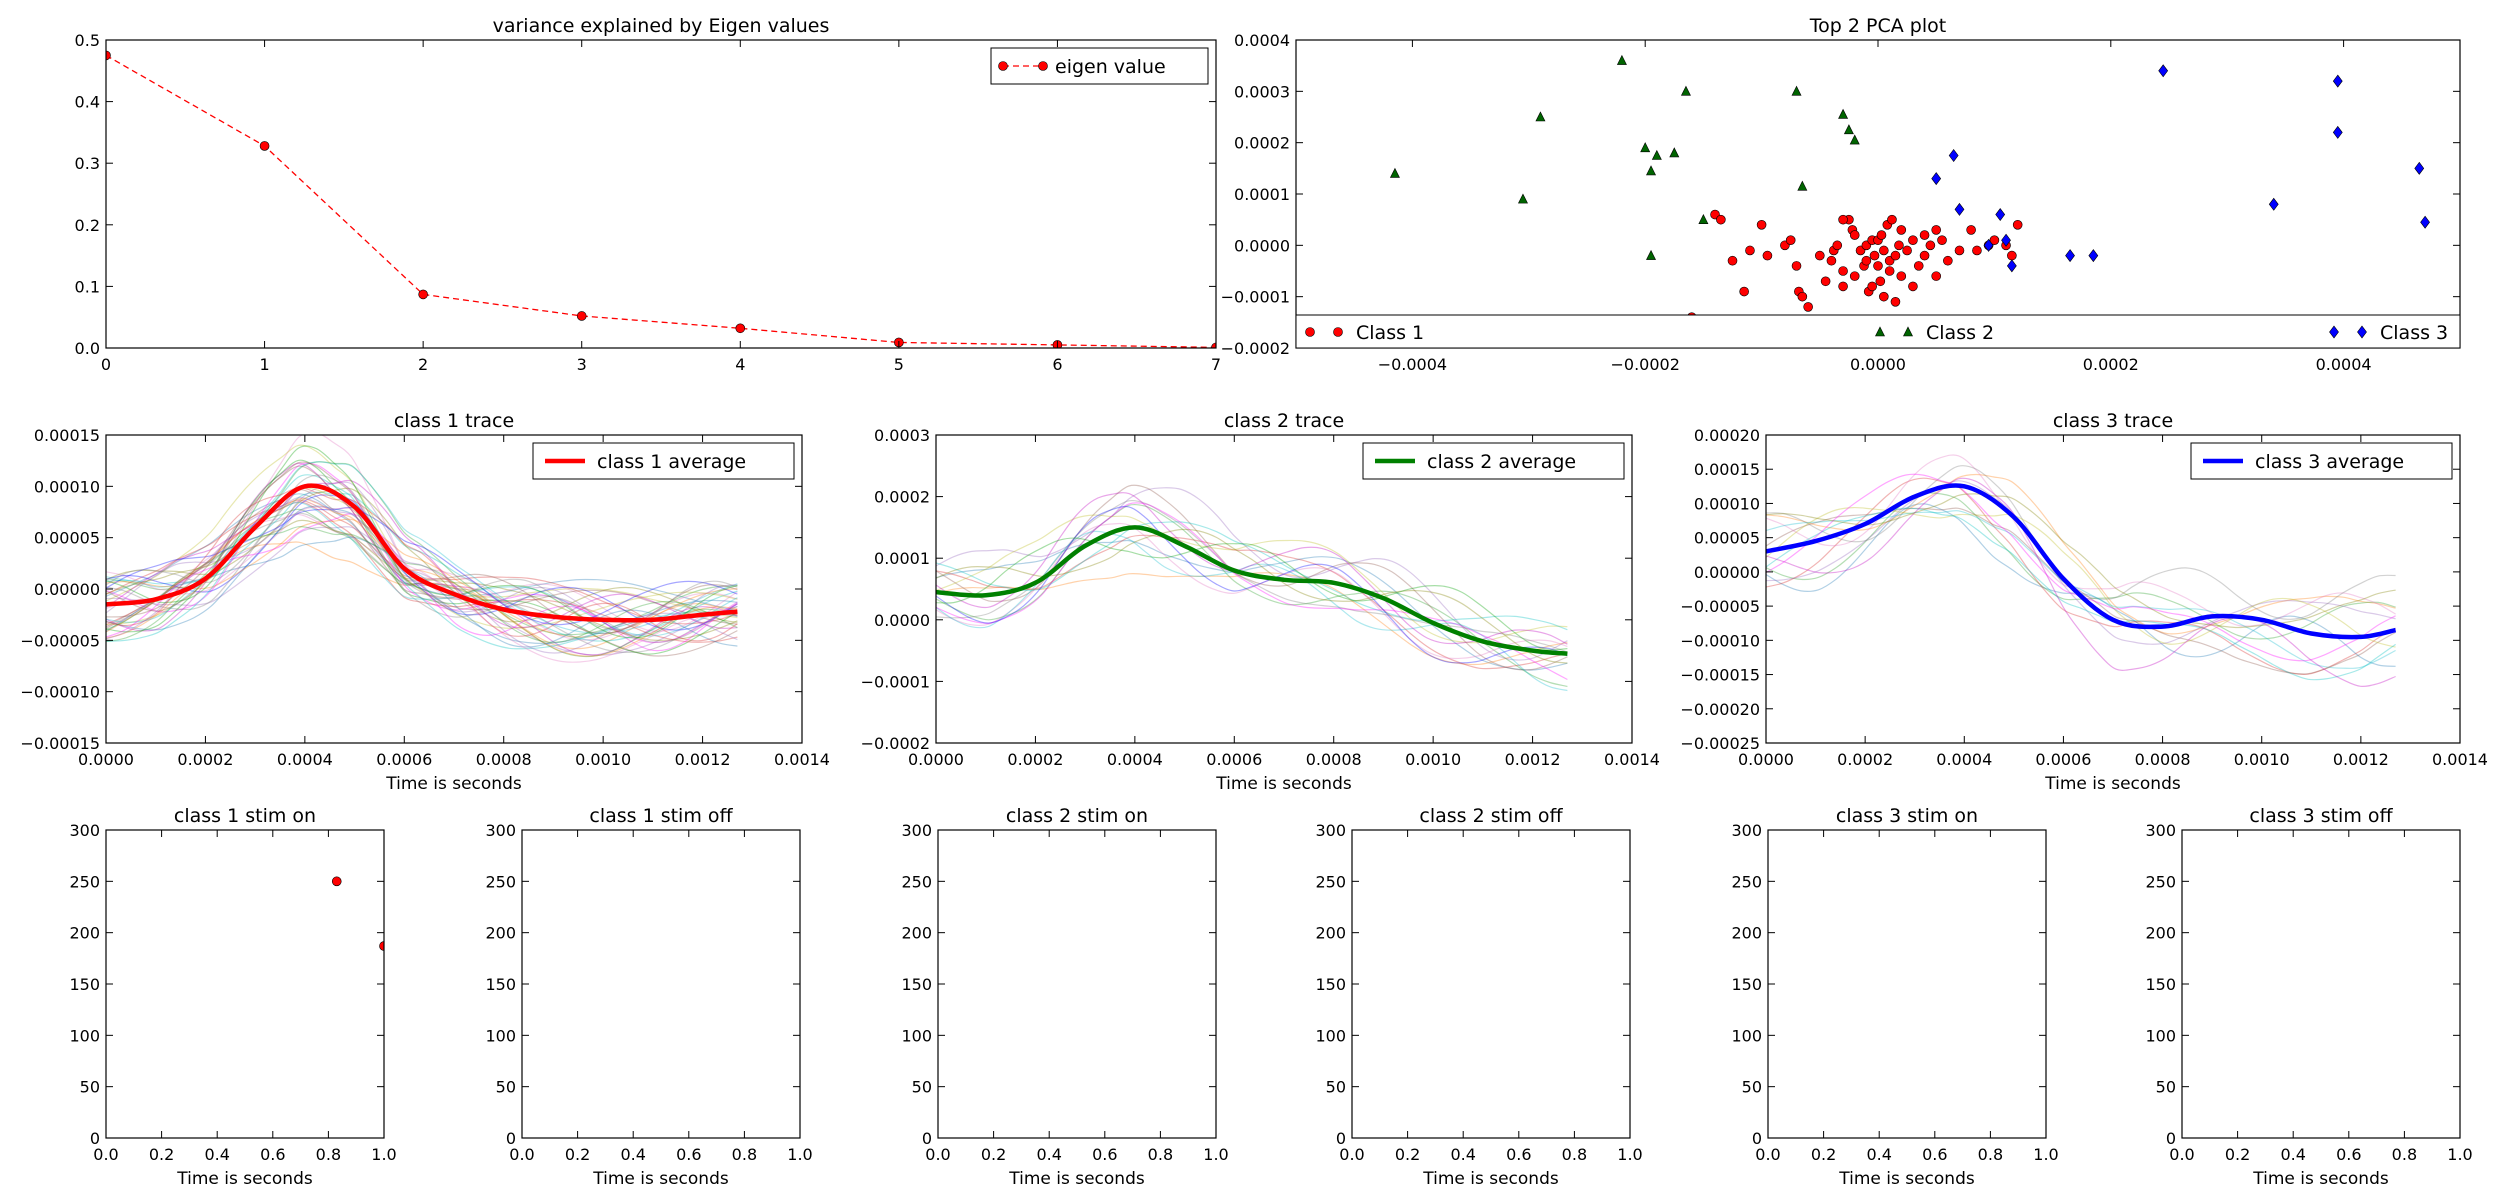 The width and height of the screenshot is (2500, 1200). Describe the element at coordinates (2113, 421) in the screenshot. I see `chart-title: class 3 trace` at that location.